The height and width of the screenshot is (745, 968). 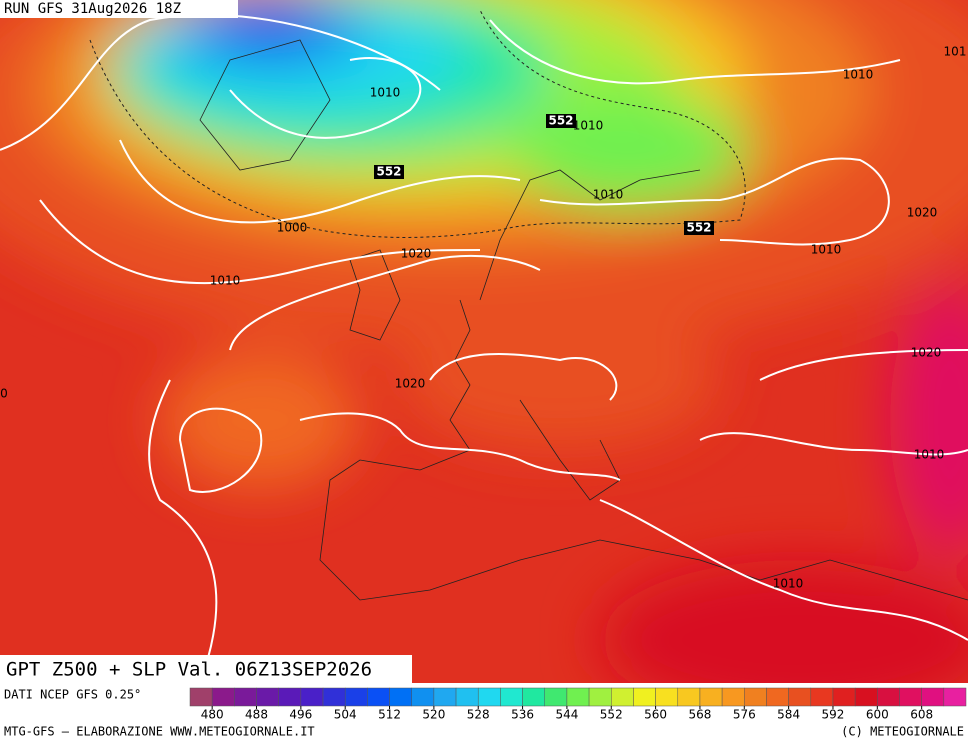 What do you see at coordinates (345, 715) in the screenshot?
I see `colorbar-tick-label: 504` at bounding box center [345, 715].